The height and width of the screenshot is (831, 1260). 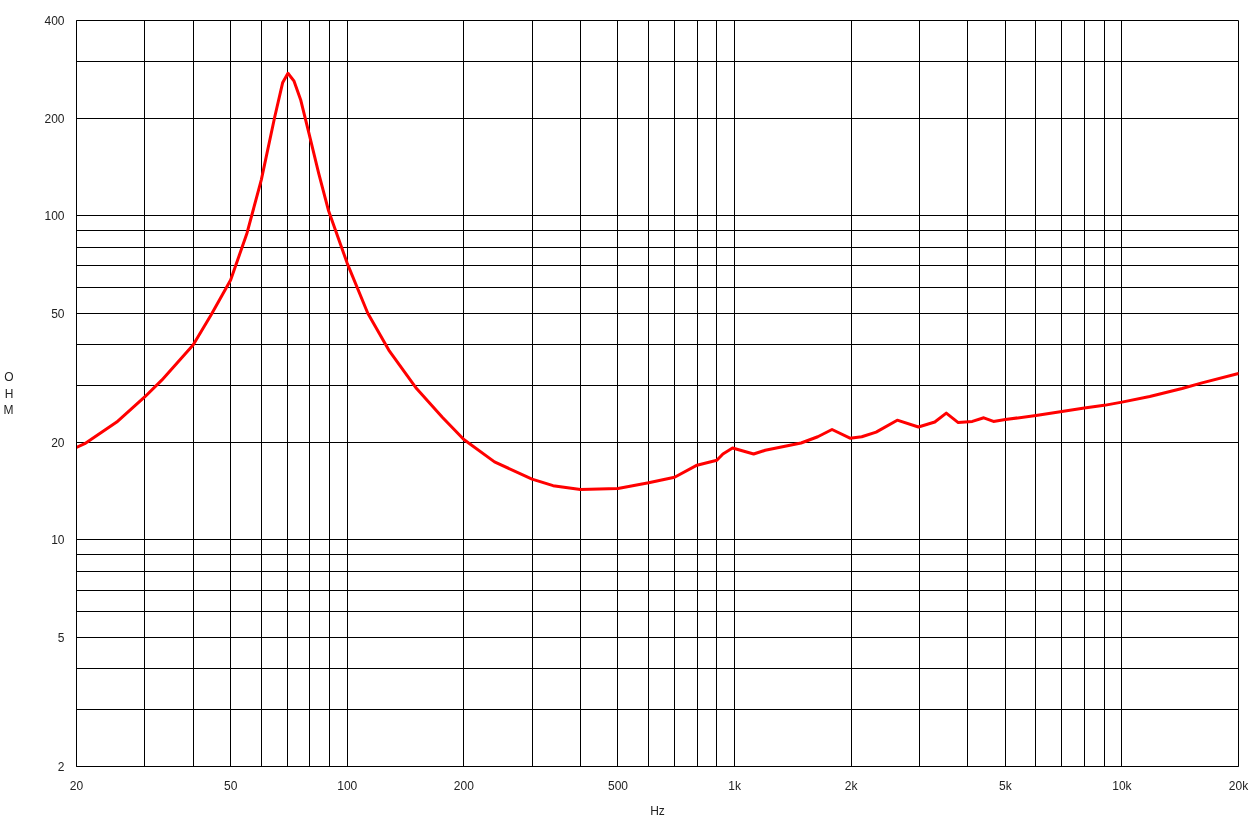 What do you see at coordinates (657, 810) in the screenshot?
I see `x-axis-title: Hz` at bounding box center [657, 810].